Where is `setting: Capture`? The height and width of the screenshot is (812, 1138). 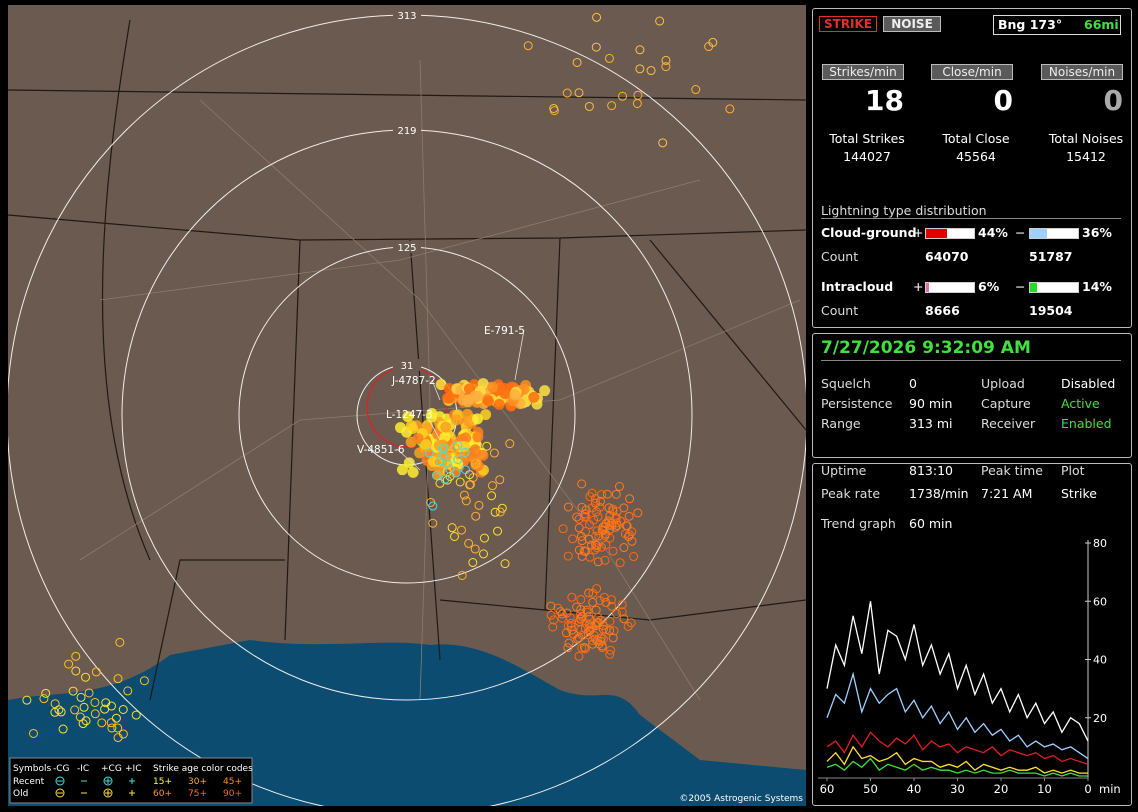 setting: Capture is located at coordinates (1006, 403).